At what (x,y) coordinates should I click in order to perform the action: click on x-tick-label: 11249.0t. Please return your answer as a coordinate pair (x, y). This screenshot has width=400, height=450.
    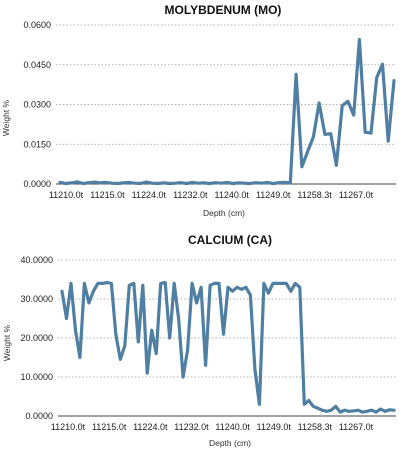
    Looking at the image, I should click on (274, 427).